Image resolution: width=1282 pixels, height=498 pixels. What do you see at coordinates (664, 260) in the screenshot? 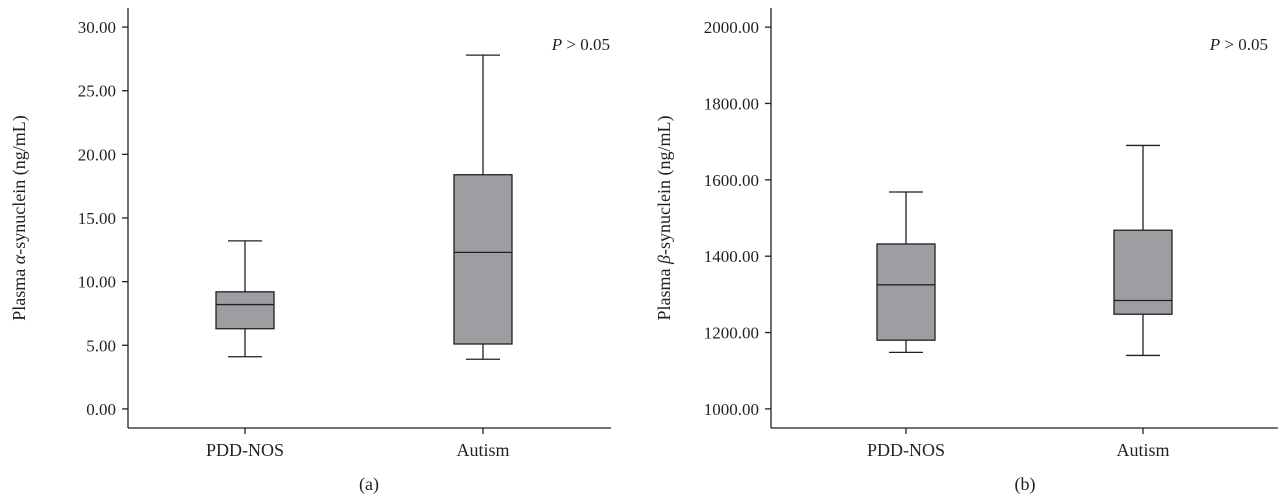
I see `y-axis-title-symbol: β` at bounding box center [664, 260].